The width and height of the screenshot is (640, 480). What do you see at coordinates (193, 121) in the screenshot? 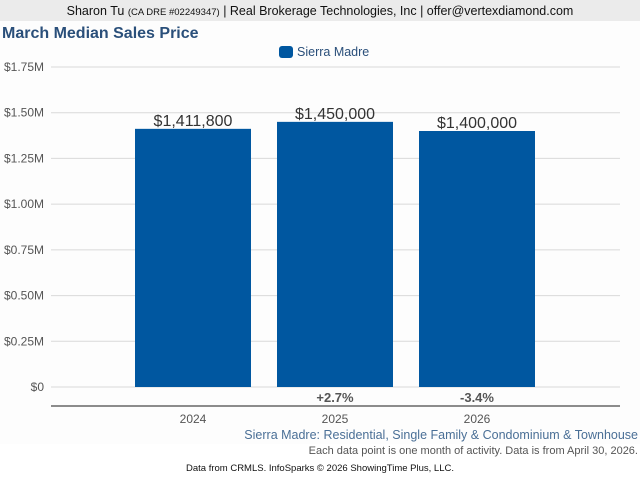
I see `bar-value-label: $1,411,800` at bounding box center [193, 121].